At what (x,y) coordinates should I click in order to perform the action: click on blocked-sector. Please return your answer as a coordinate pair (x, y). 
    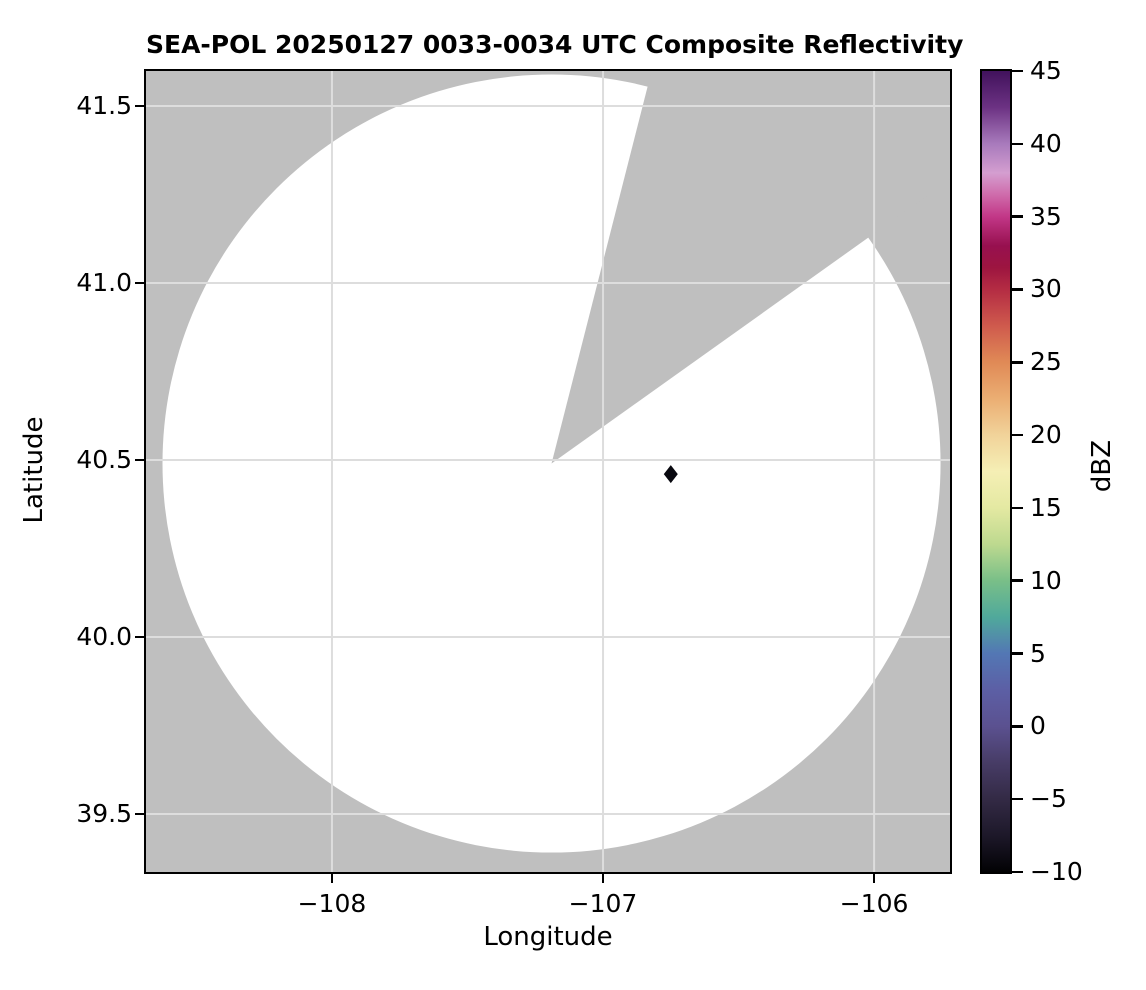
    Looking at the image, I should click on (750, 267).